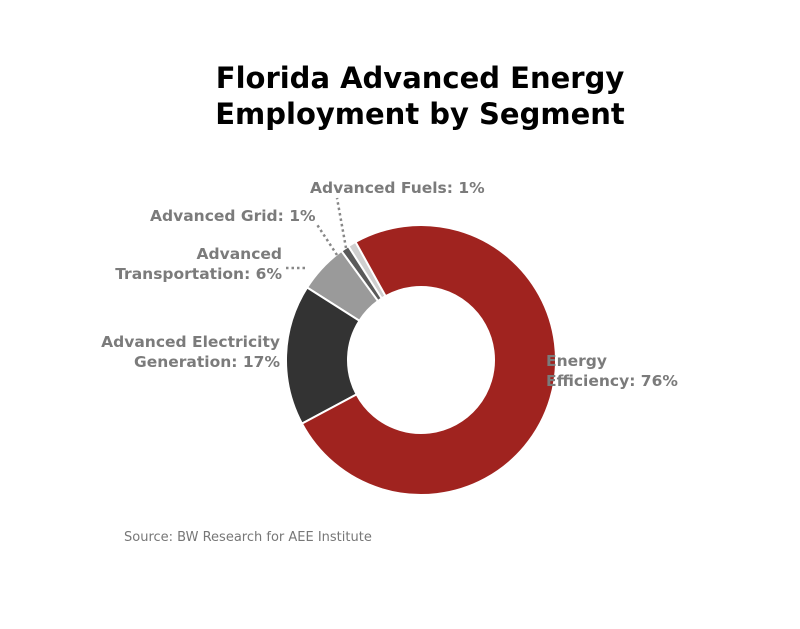  Describe the element at coordinates (342, 286) in the screenshot. I see `slice-advanced-transportation` at that location.